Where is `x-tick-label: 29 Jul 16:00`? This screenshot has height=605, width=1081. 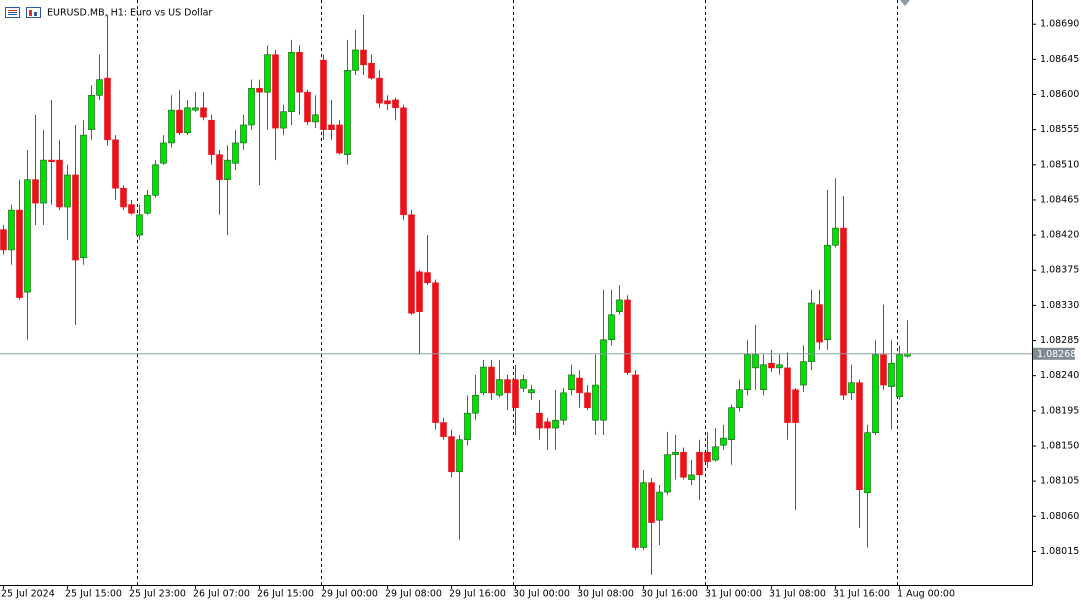
x-tick-label: 29 Jul 16:00 is located at coordinates (477, 594).